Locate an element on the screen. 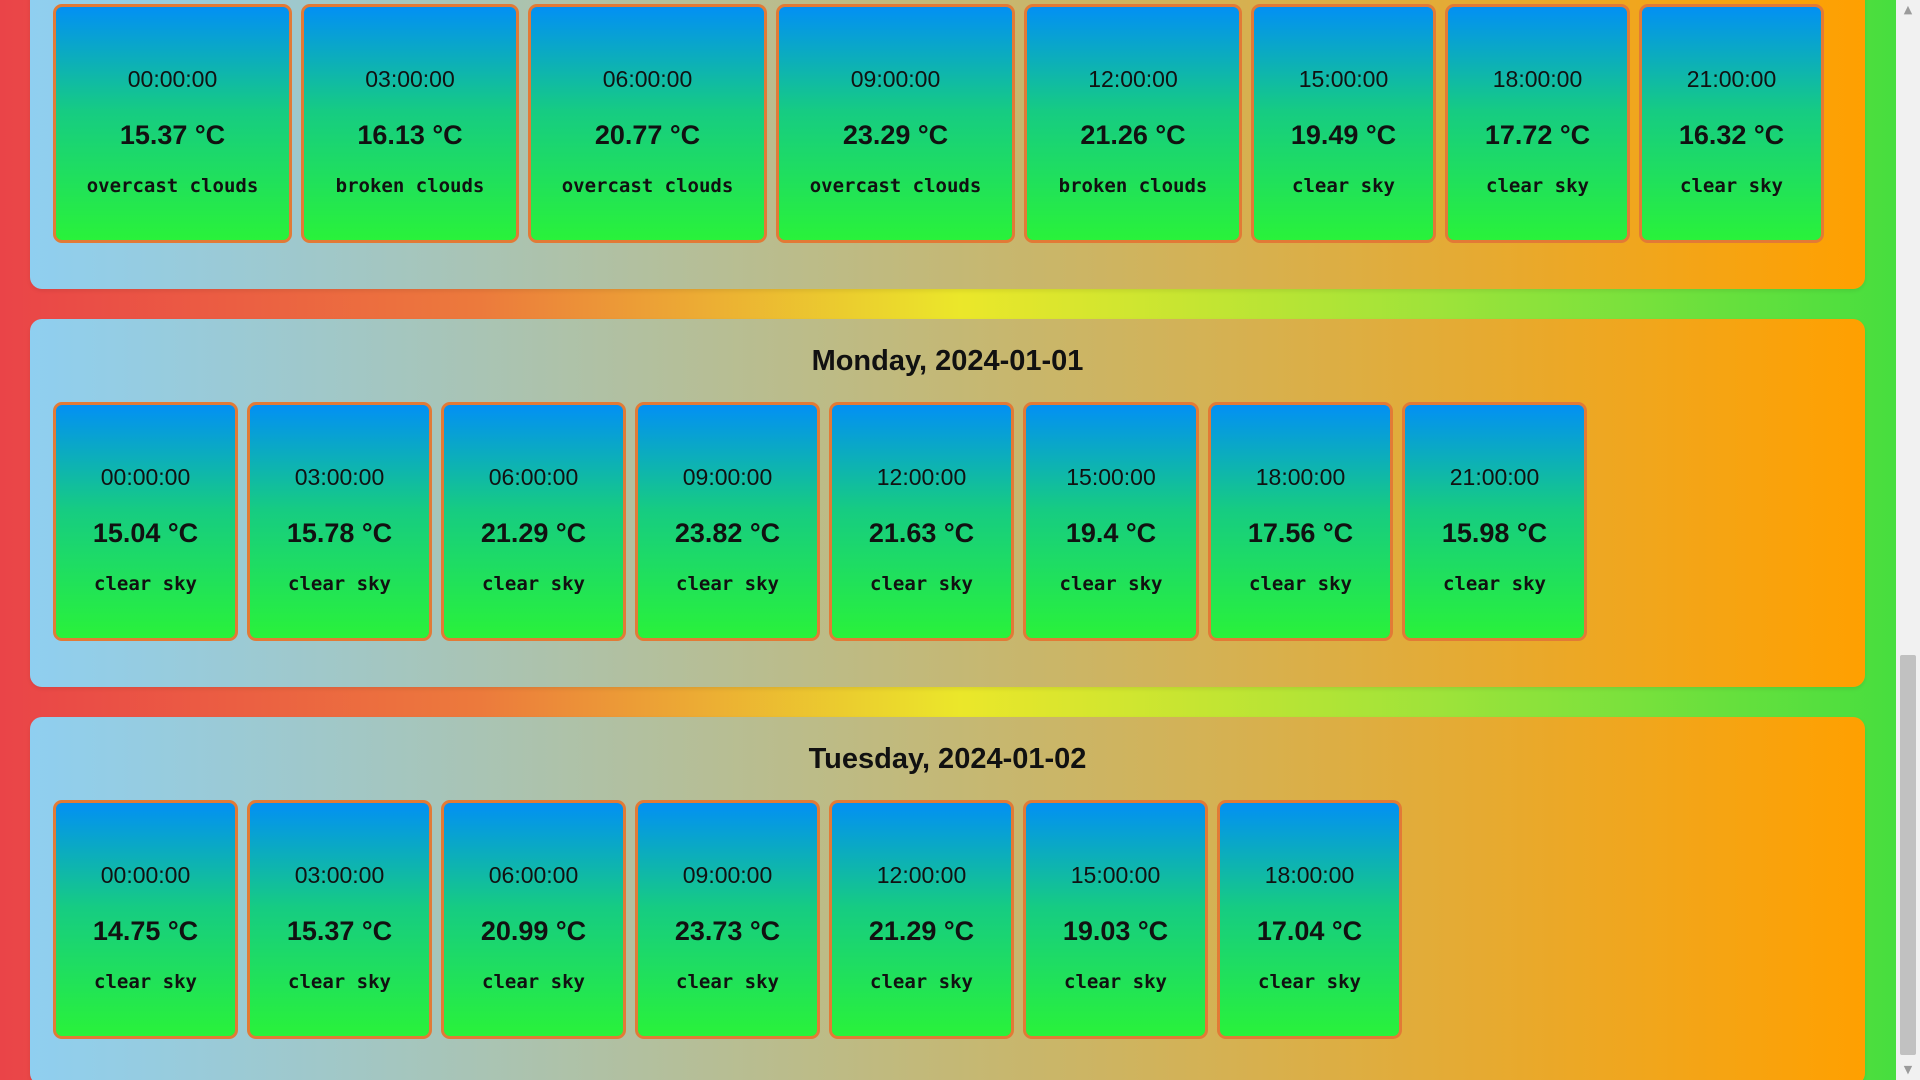 This screenshot has width=1920, height=1080. day-title: Tuesday, 2024-01-02 is located at coordinates (947, 759).